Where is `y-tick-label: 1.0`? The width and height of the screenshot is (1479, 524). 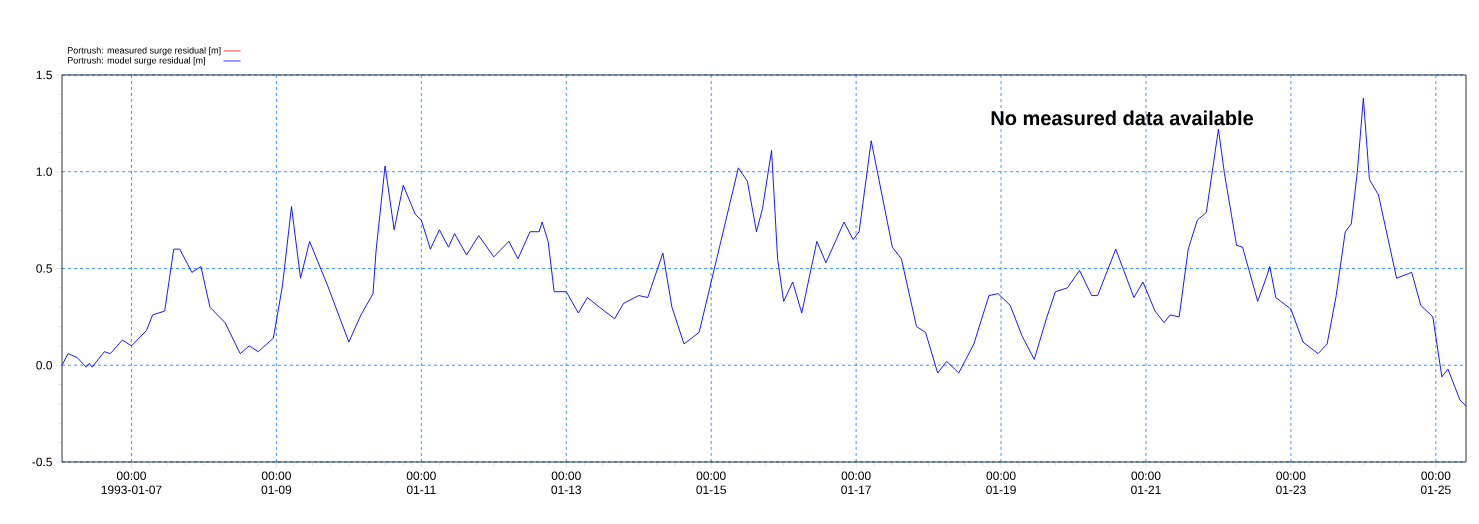
y-tick-label: 1.0 is located at coordinates (44, 171).